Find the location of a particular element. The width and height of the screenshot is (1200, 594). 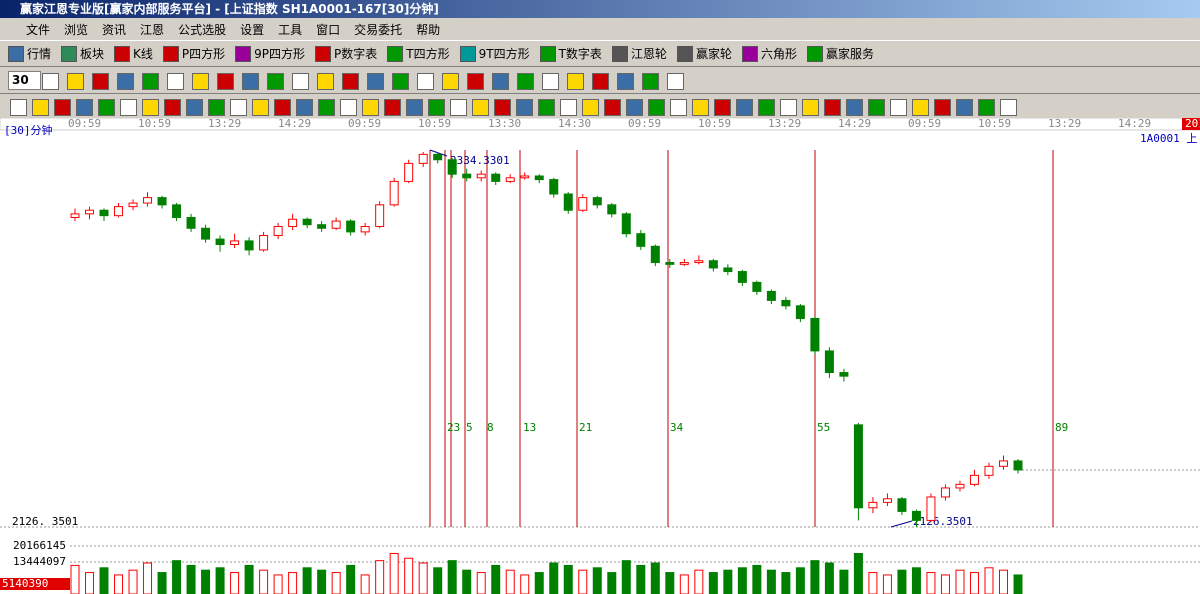

period-select: 30 is located at coordinates (24, 80).